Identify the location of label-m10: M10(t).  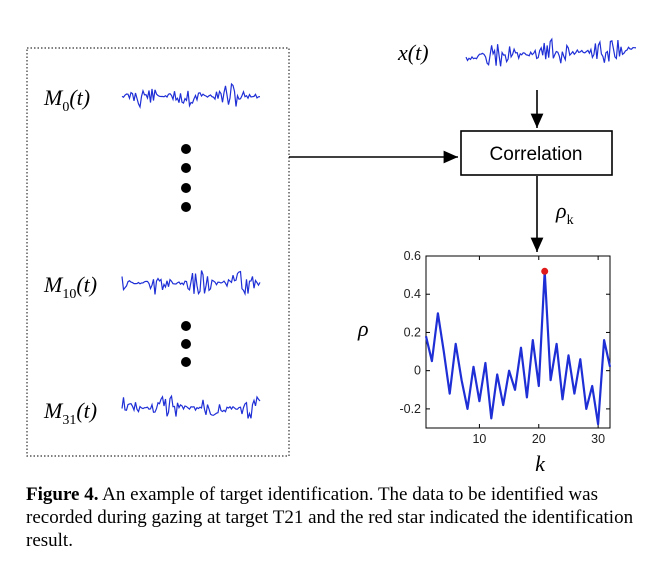
(70, 287).